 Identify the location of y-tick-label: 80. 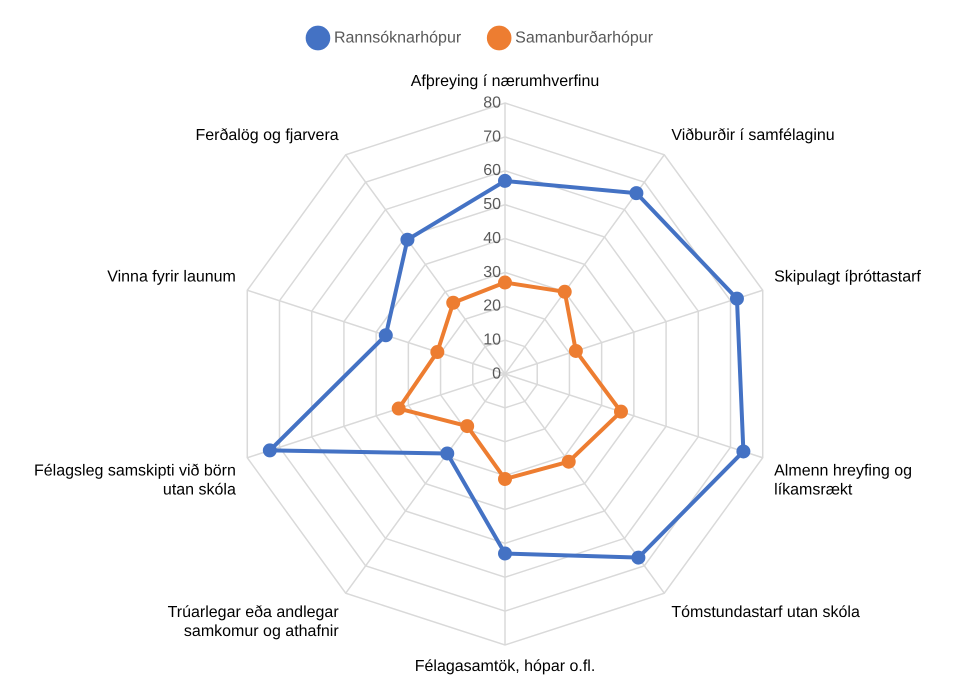
(492, 103).